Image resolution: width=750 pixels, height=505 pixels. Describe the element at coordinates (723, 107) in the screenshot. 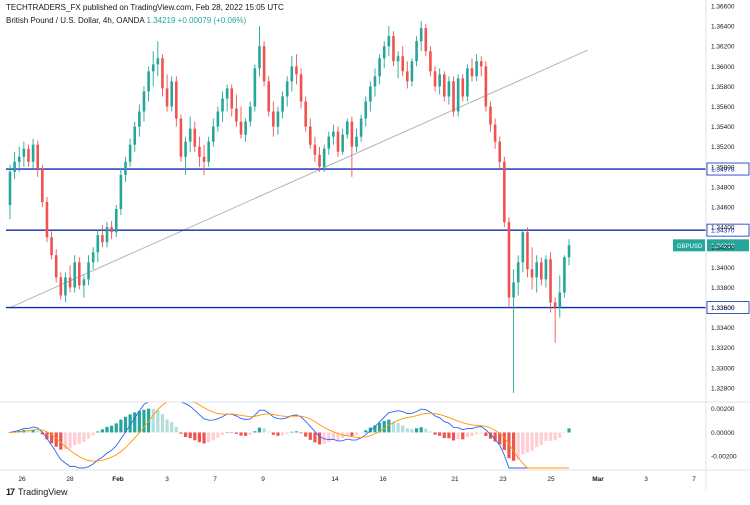

I see `price-tick-label: 1.35600` at that location.